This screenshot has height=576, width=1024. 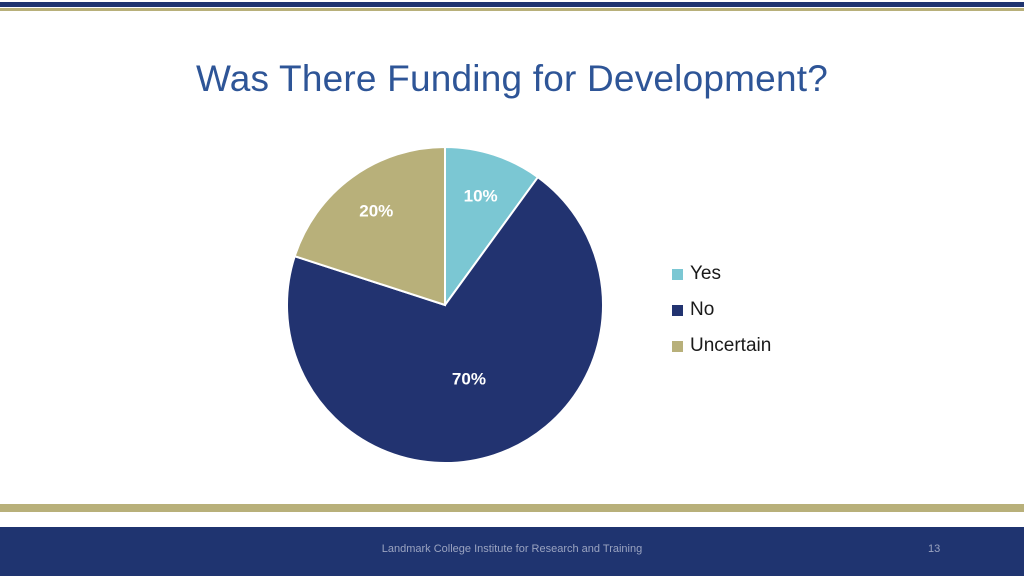 I want to click on legend-label: Yes, so click(x=705, y=273).